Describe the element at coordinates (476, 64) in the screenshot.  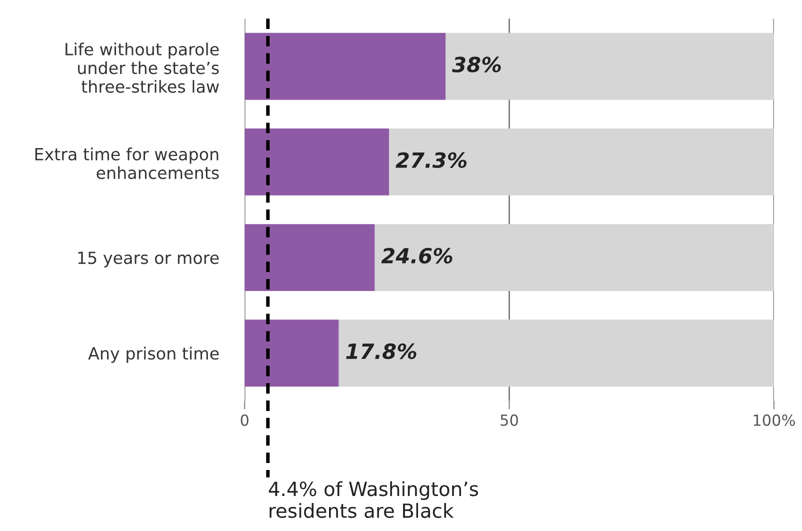
I see `data-label: 38%` at that location.